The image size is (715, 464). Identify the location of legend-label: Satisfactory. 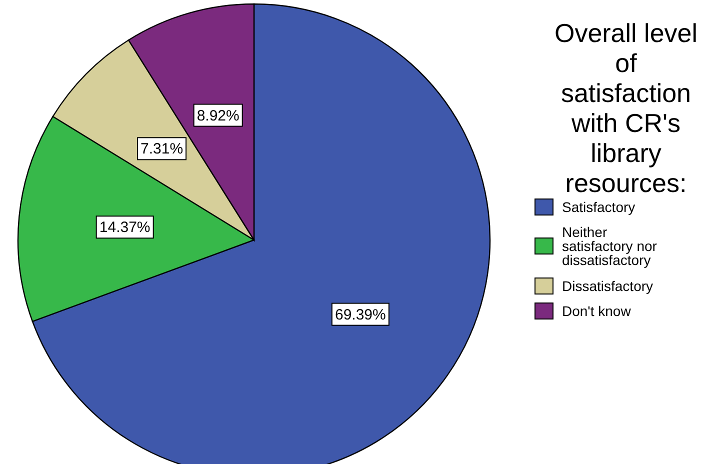
(599, 207).